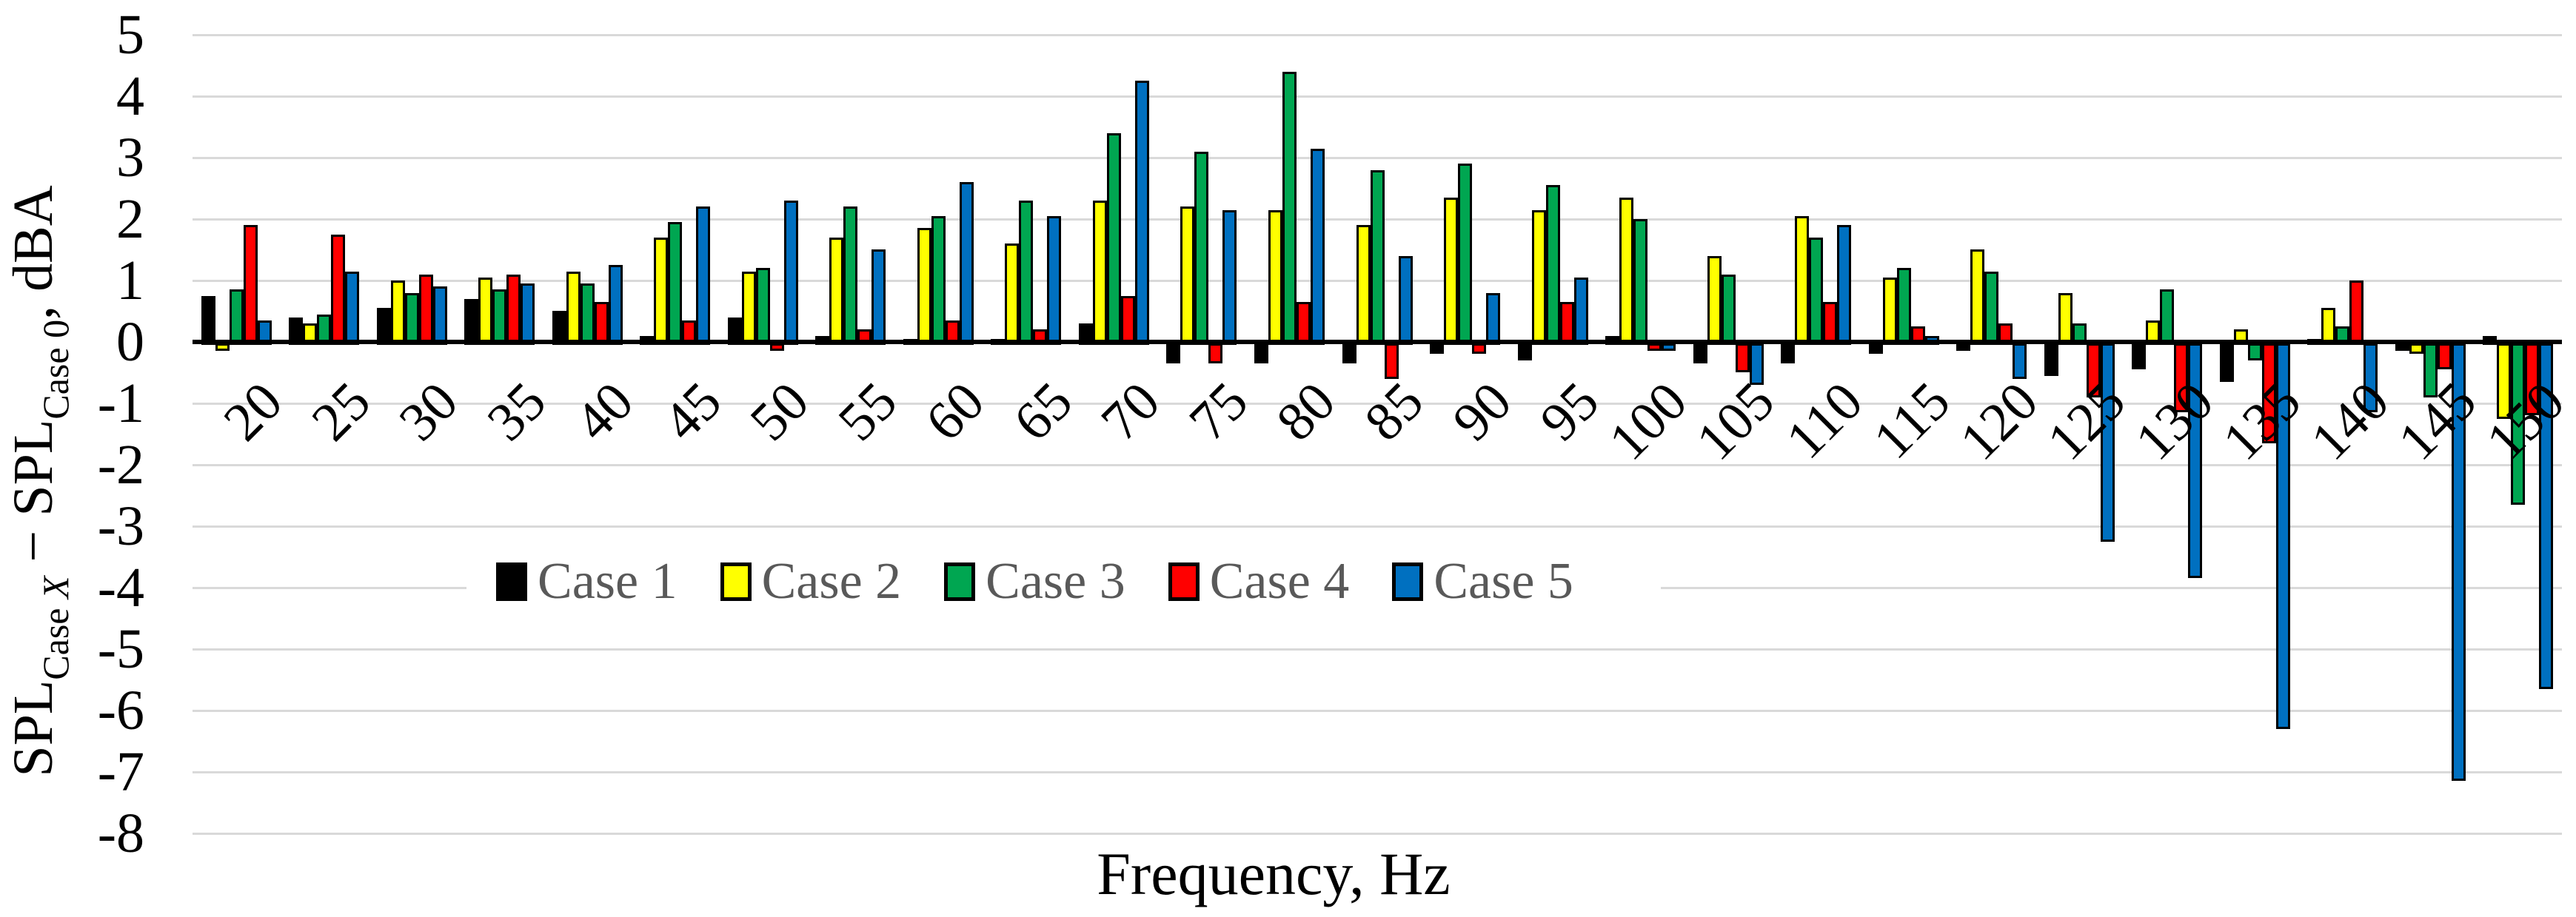 The height and width of the screenshot is (917, 2576). I want to click on bar-case-5-110hz, so click(1844, 285).